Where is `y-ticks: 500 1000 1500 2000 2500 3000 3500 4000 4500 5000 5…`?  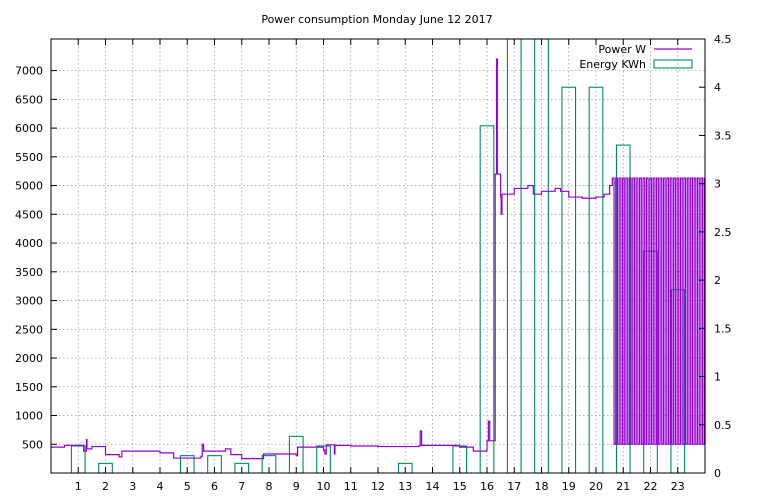 y-ticks: 500 1000 1500 2000 2500 3000 3500 4000 4500 5000 5… is located at coordinates (36, 258).